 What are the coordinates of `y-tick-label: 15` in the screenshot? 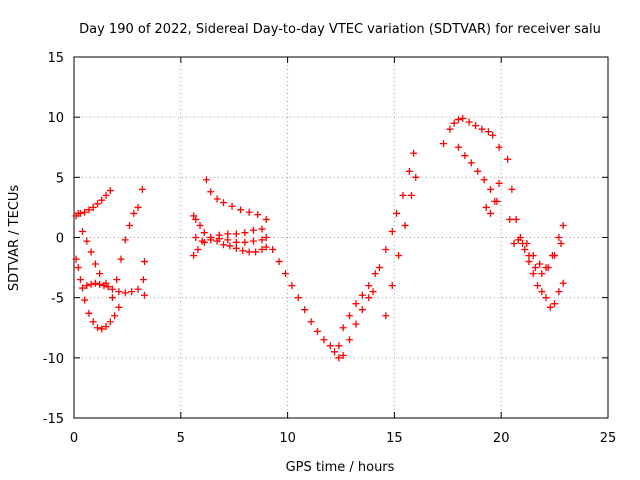 It's located at (55, 58).